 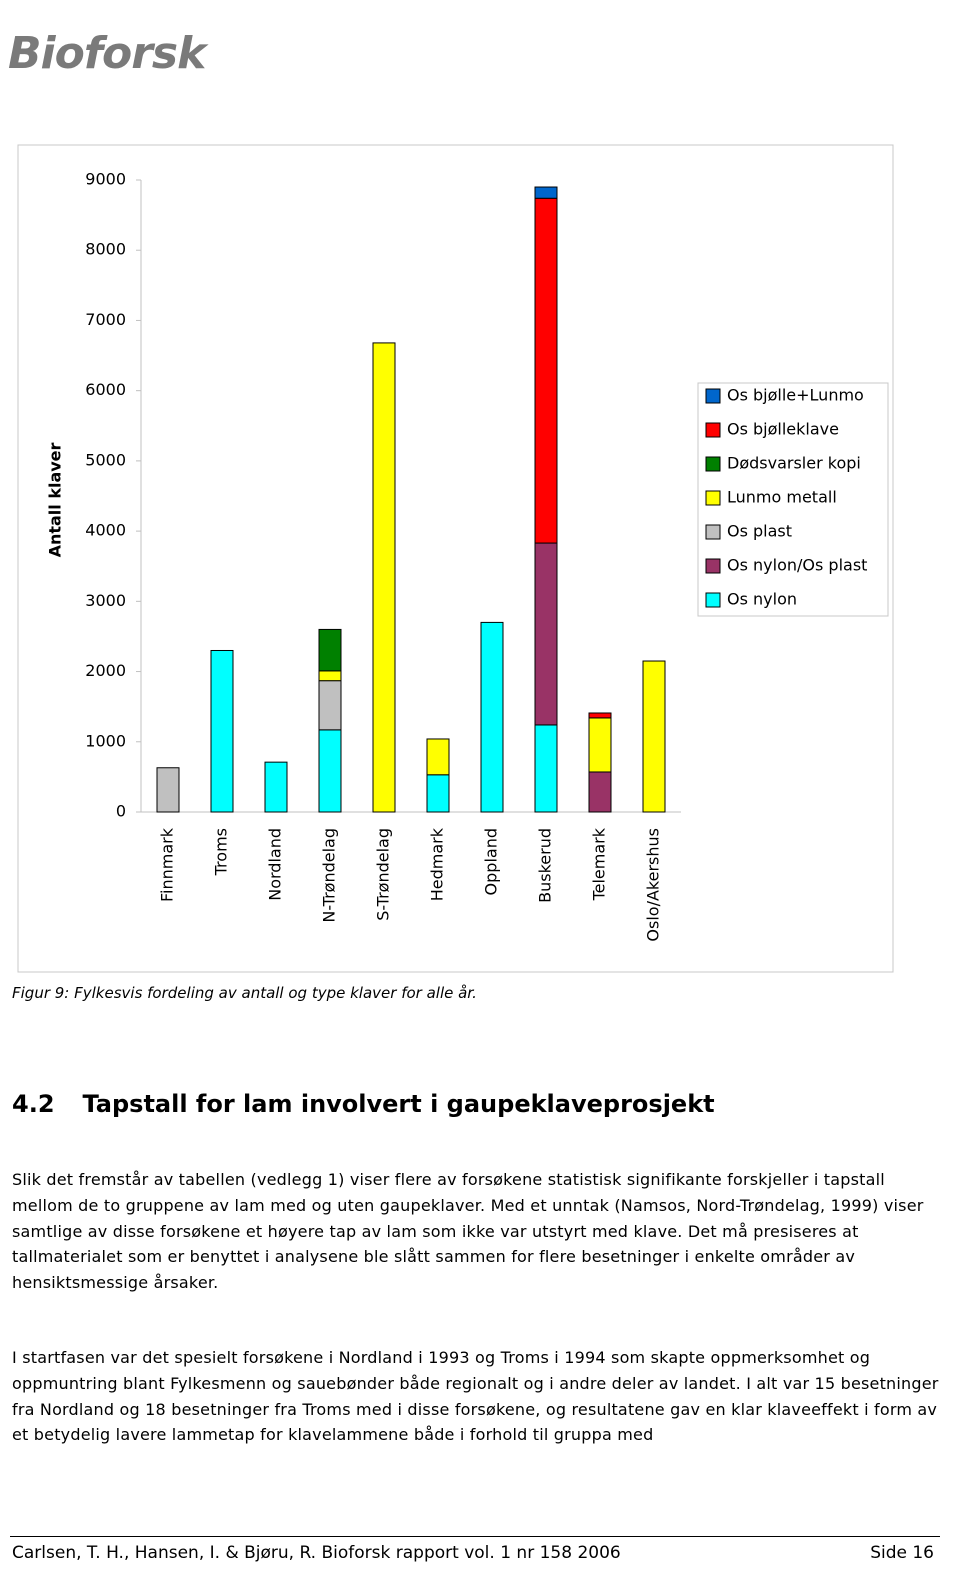 I want to click on y-tick-label: 4000, so click(x=105, y=530).